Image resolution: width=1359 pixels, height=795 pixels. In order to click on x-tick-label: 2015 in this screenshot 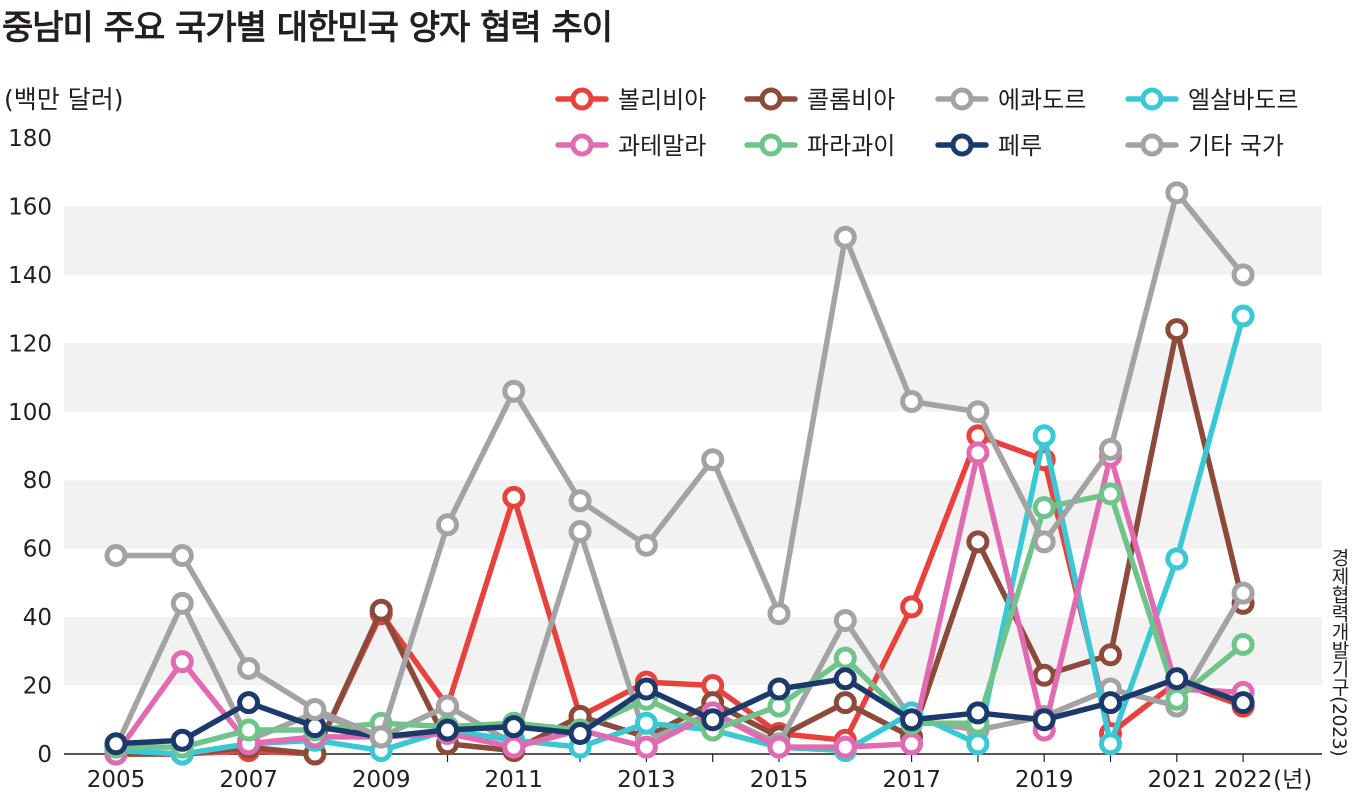, I will do `click(779, 780)`.